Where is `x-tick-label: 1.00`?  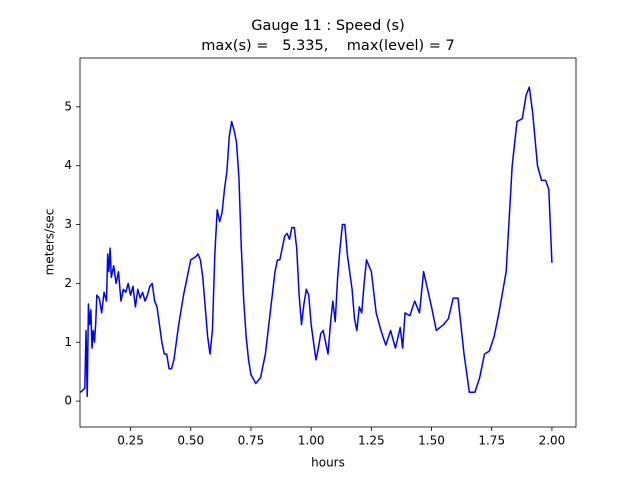 x-tick-label: 1.00 is located at coordinates (311, 441).